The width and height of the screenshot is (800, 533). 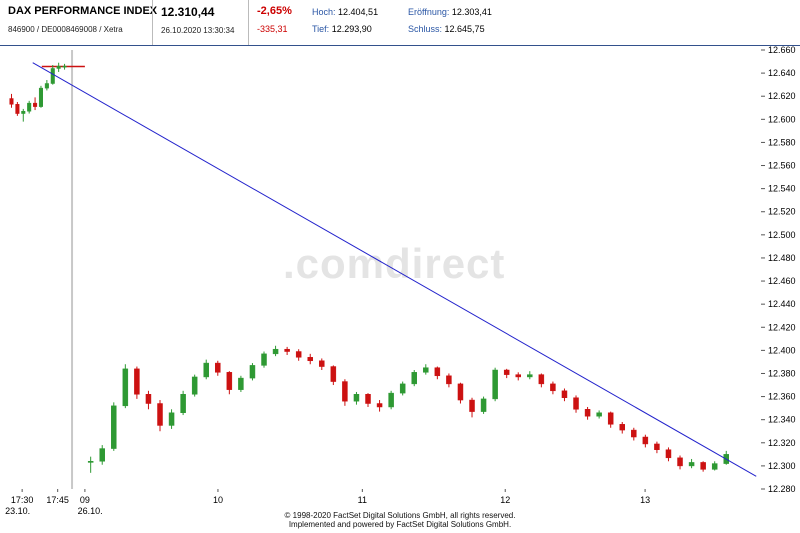 I want to click on svg-text: 12, so click(x=505, y=500).